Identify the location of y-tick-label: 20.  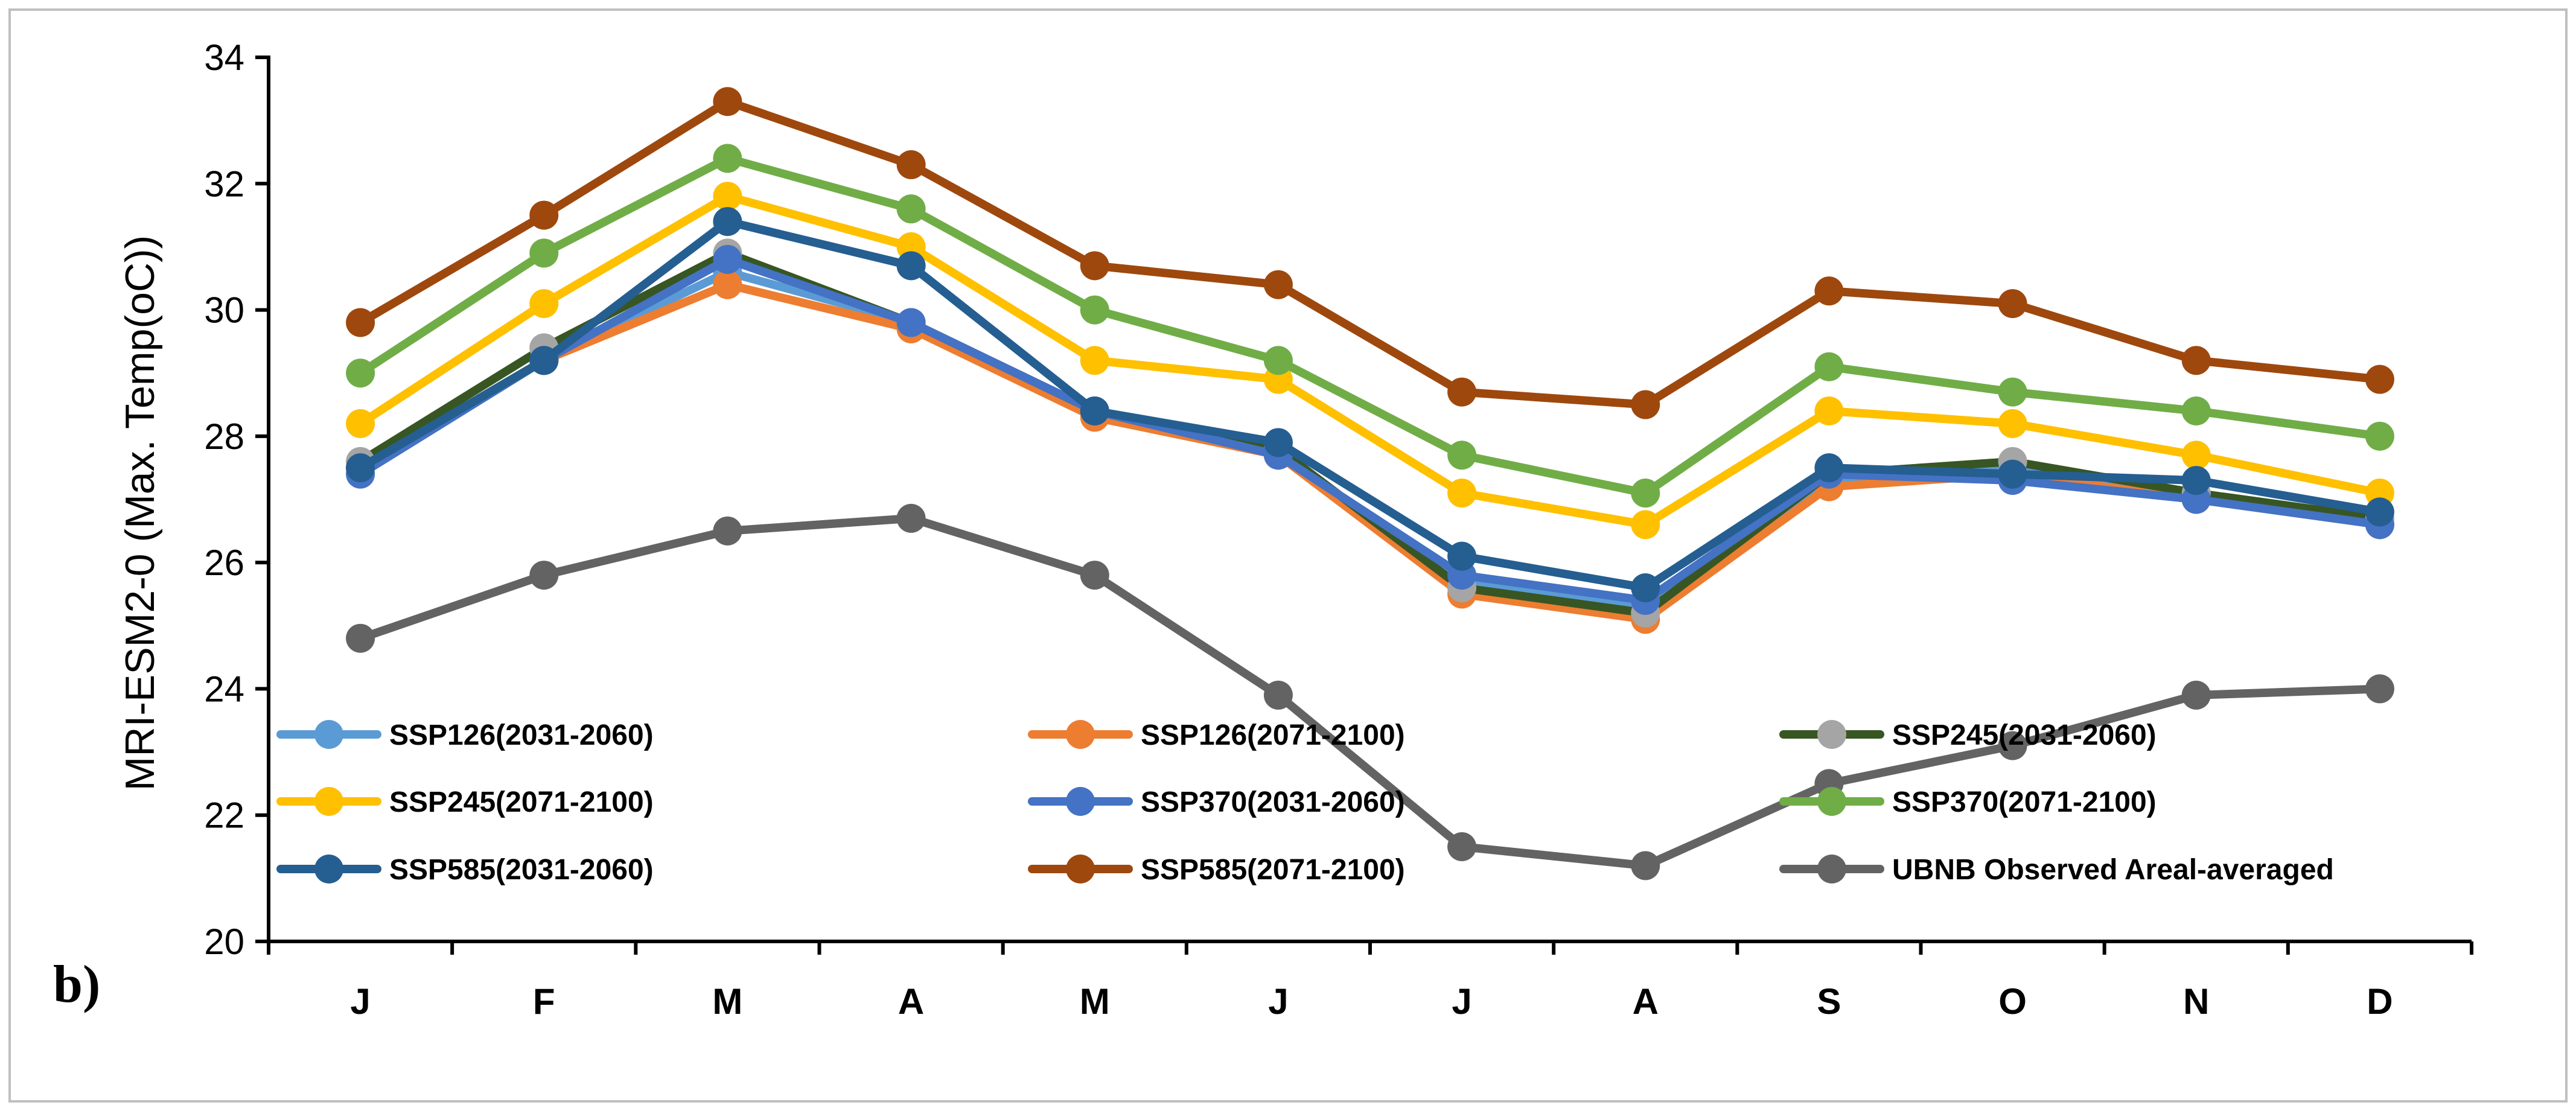
(224, 942).